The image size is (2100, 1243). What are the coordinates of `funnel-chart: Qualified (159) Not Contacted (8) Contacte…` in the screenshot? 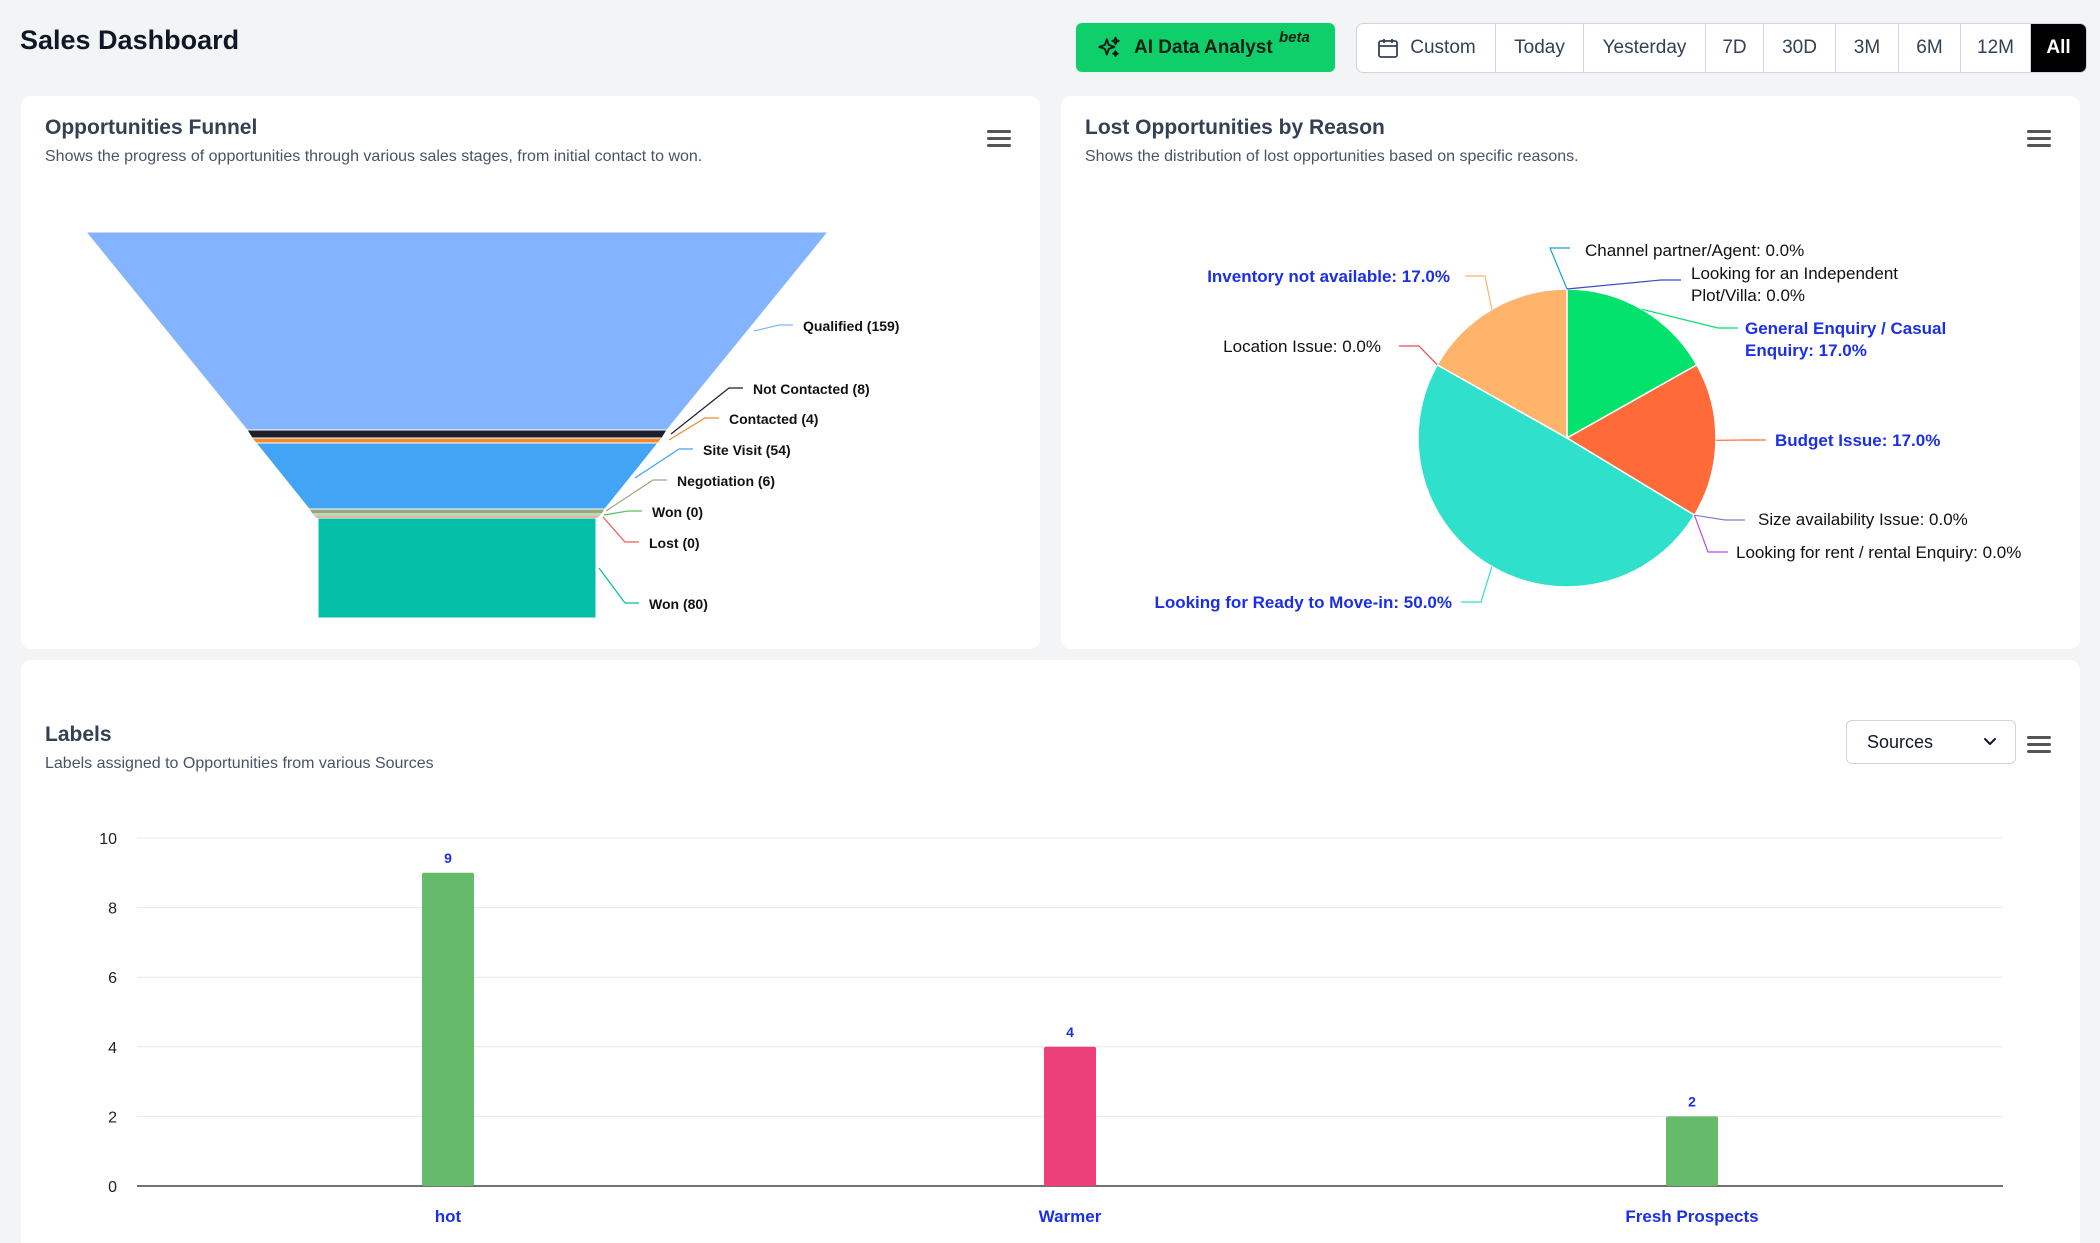 It's located at (491, 425).